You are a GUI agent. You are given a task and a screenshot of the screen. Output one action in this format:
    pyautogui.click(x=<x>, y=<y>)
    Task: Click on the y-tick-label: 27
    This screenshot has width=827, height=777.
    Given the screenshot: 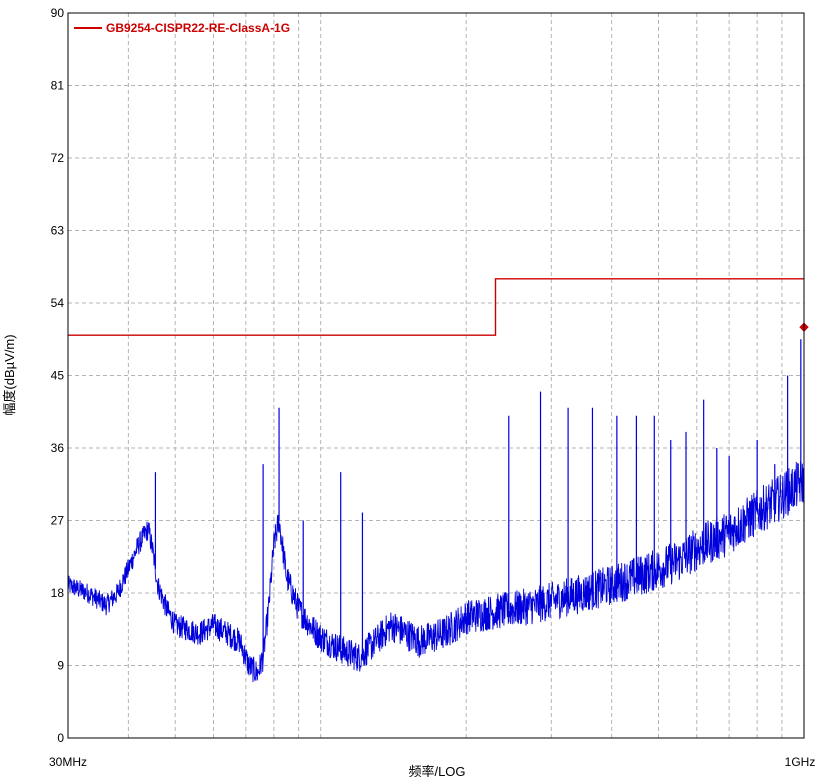 What is the action you would take?
    pyautogui.click(x=58, y=521)
    